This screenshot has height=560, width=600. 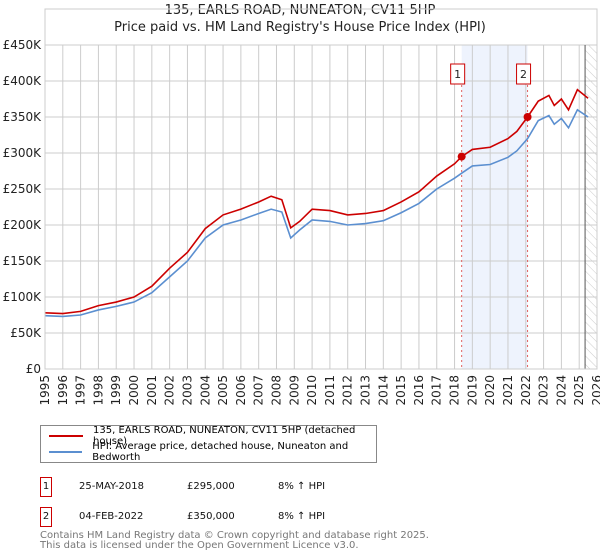 I want to click on x-tick-label: 2005, so click(x=223, y=390).